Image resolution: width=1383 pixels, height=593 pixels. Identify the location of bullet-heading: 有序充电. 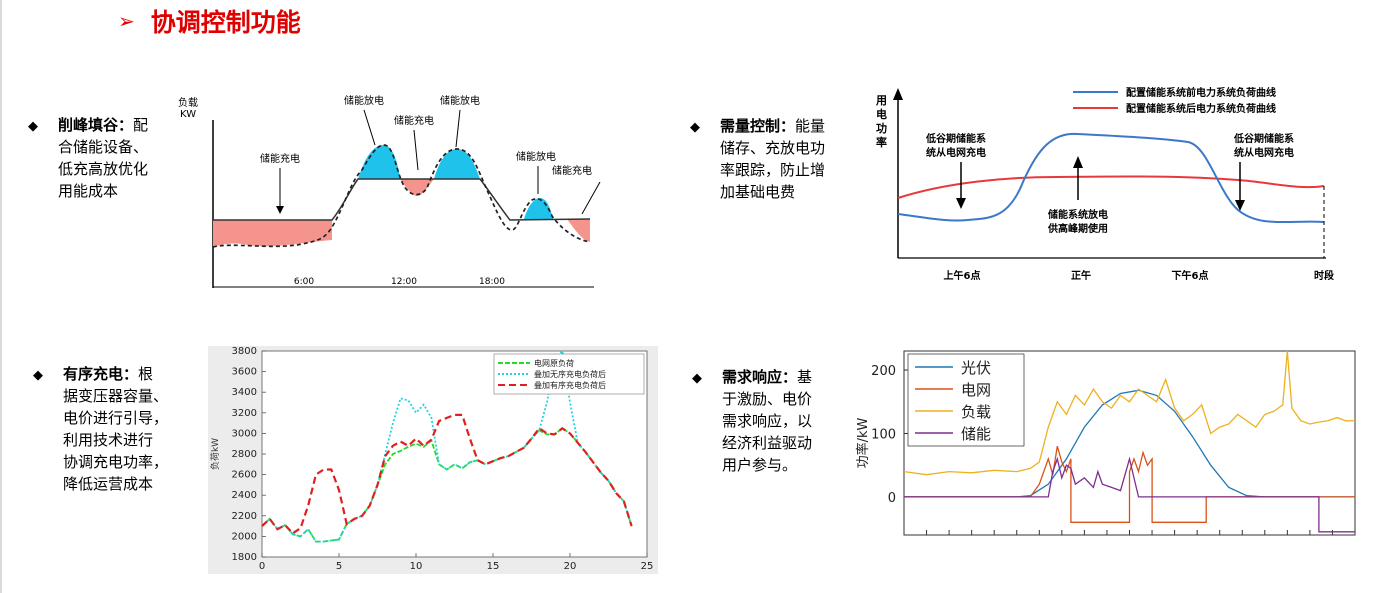
(93, 374).